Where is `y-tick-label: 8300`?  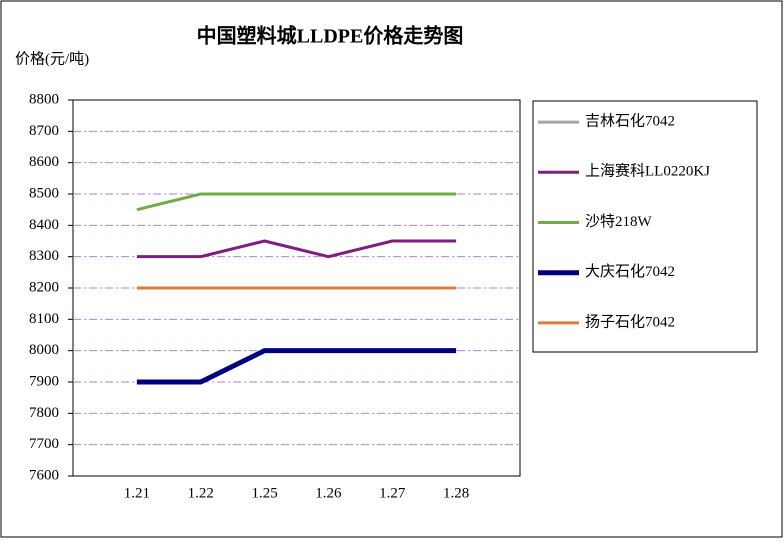
y-tick-label: 8300 is located at coordinates (44, 256).